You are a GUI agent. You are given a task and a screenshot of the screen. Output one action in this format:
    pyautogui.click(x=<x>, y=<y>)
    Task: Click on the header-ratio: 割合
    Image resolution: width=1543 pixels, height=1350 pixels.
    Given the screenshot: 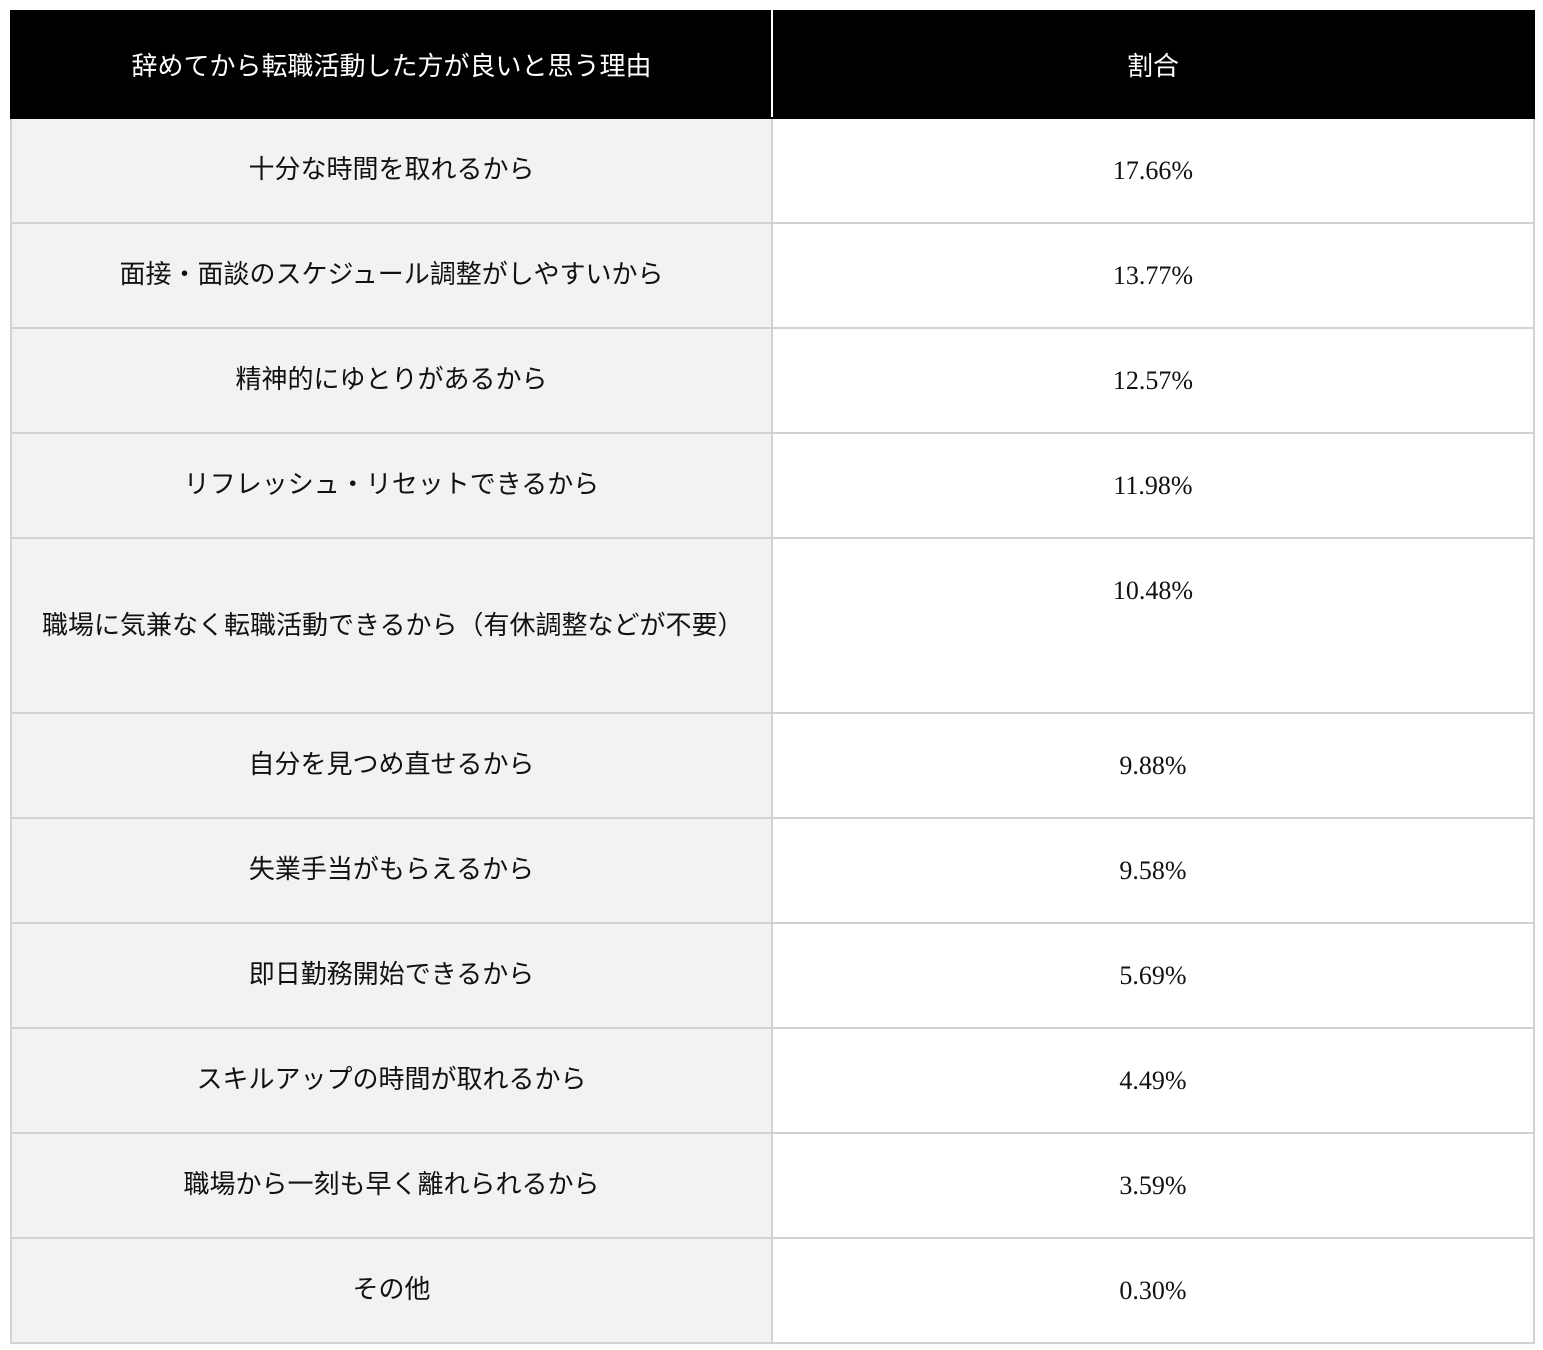 What is the action you would take?
    pyautogui.click(x=1153, y=64)
    